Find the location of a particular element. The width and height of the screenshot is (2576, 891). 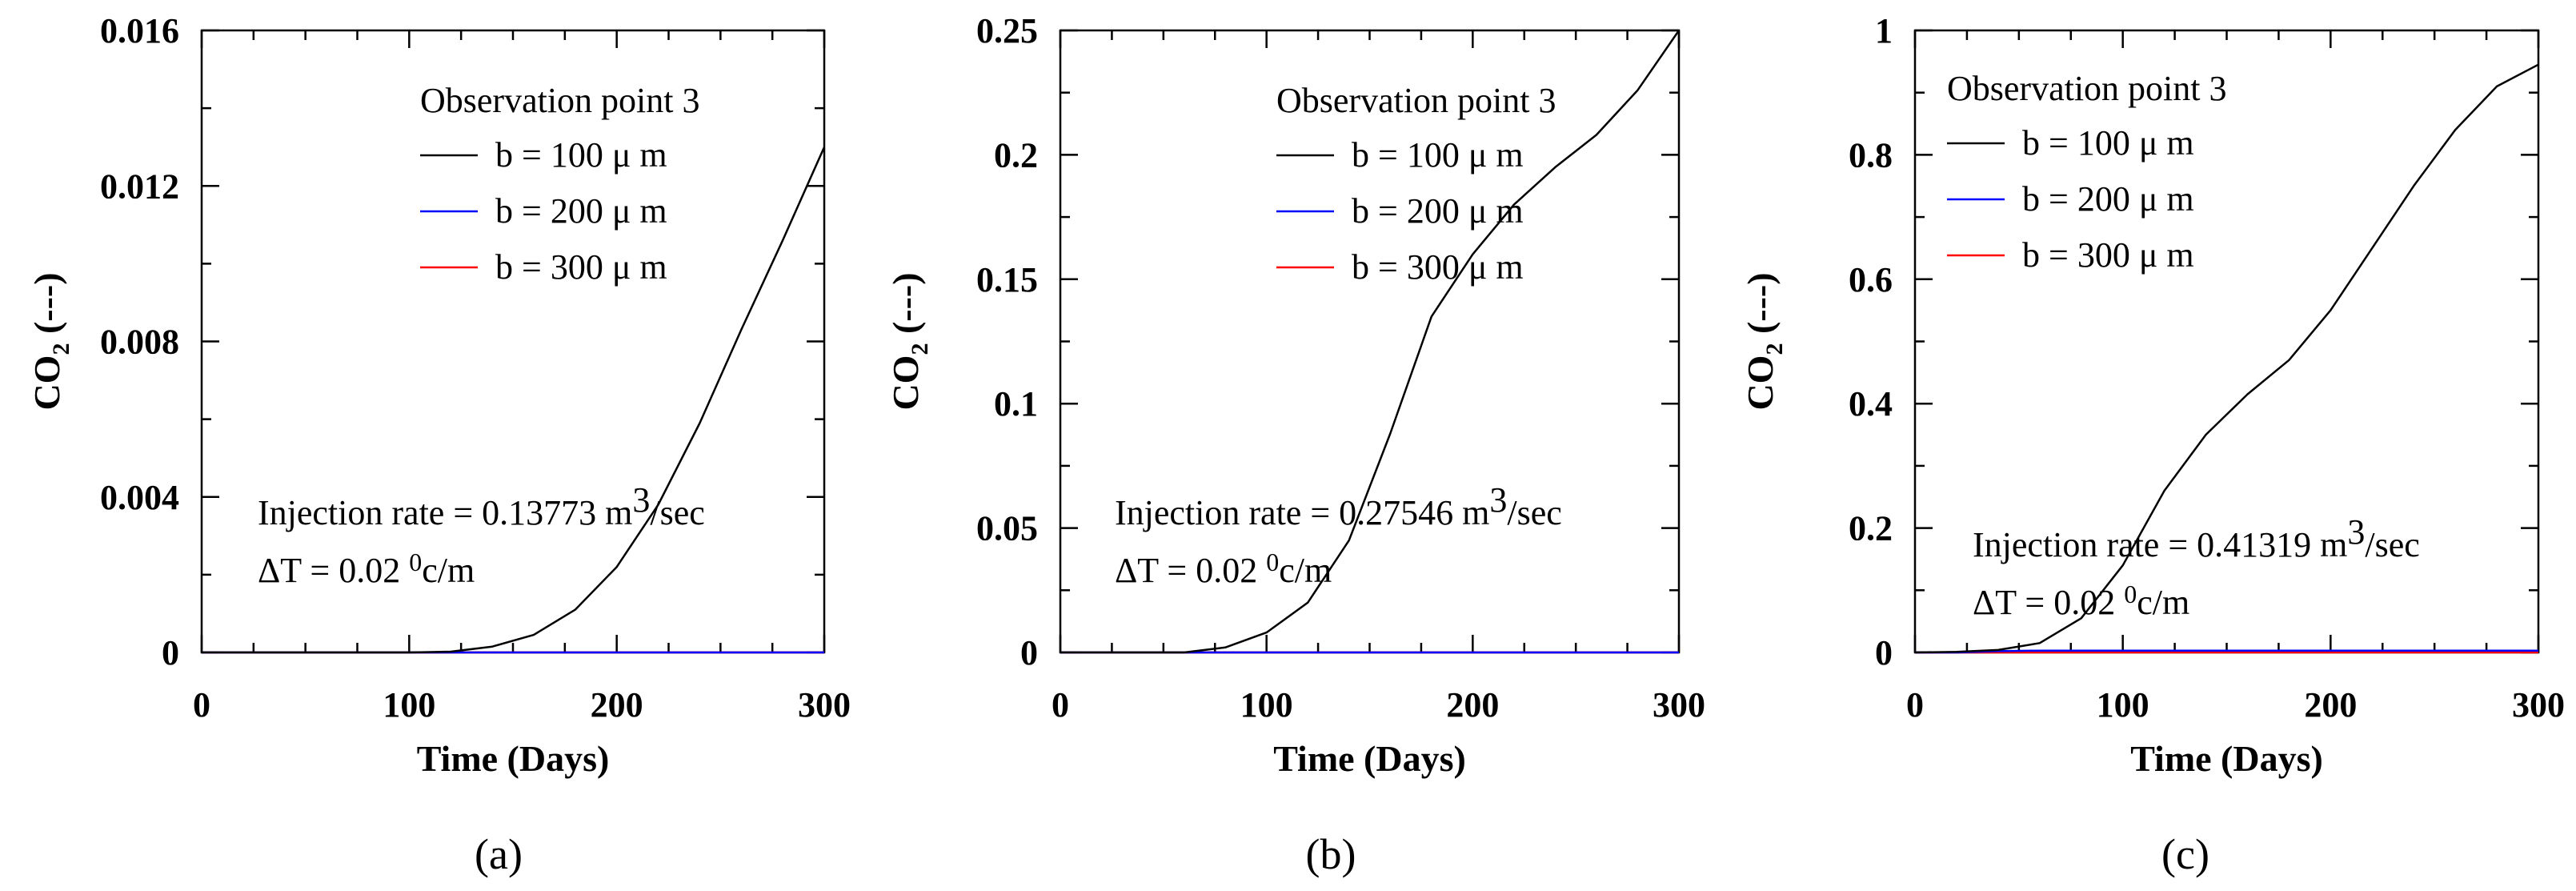

y-tick-label: 0.008 is located at coordinates (139, 342).